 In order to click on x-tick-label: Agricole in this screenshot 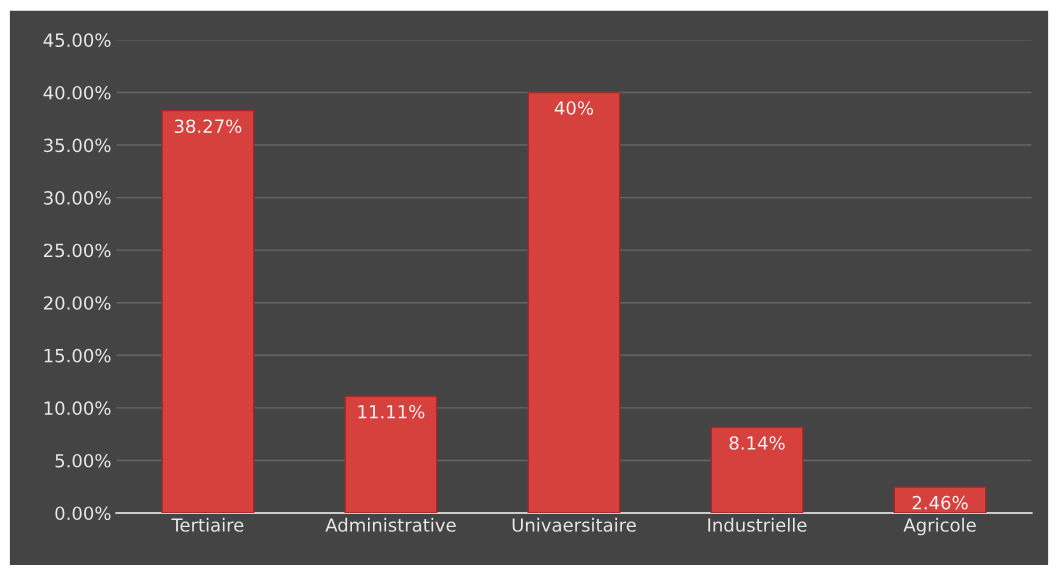, I will do `click(939, 526)`.